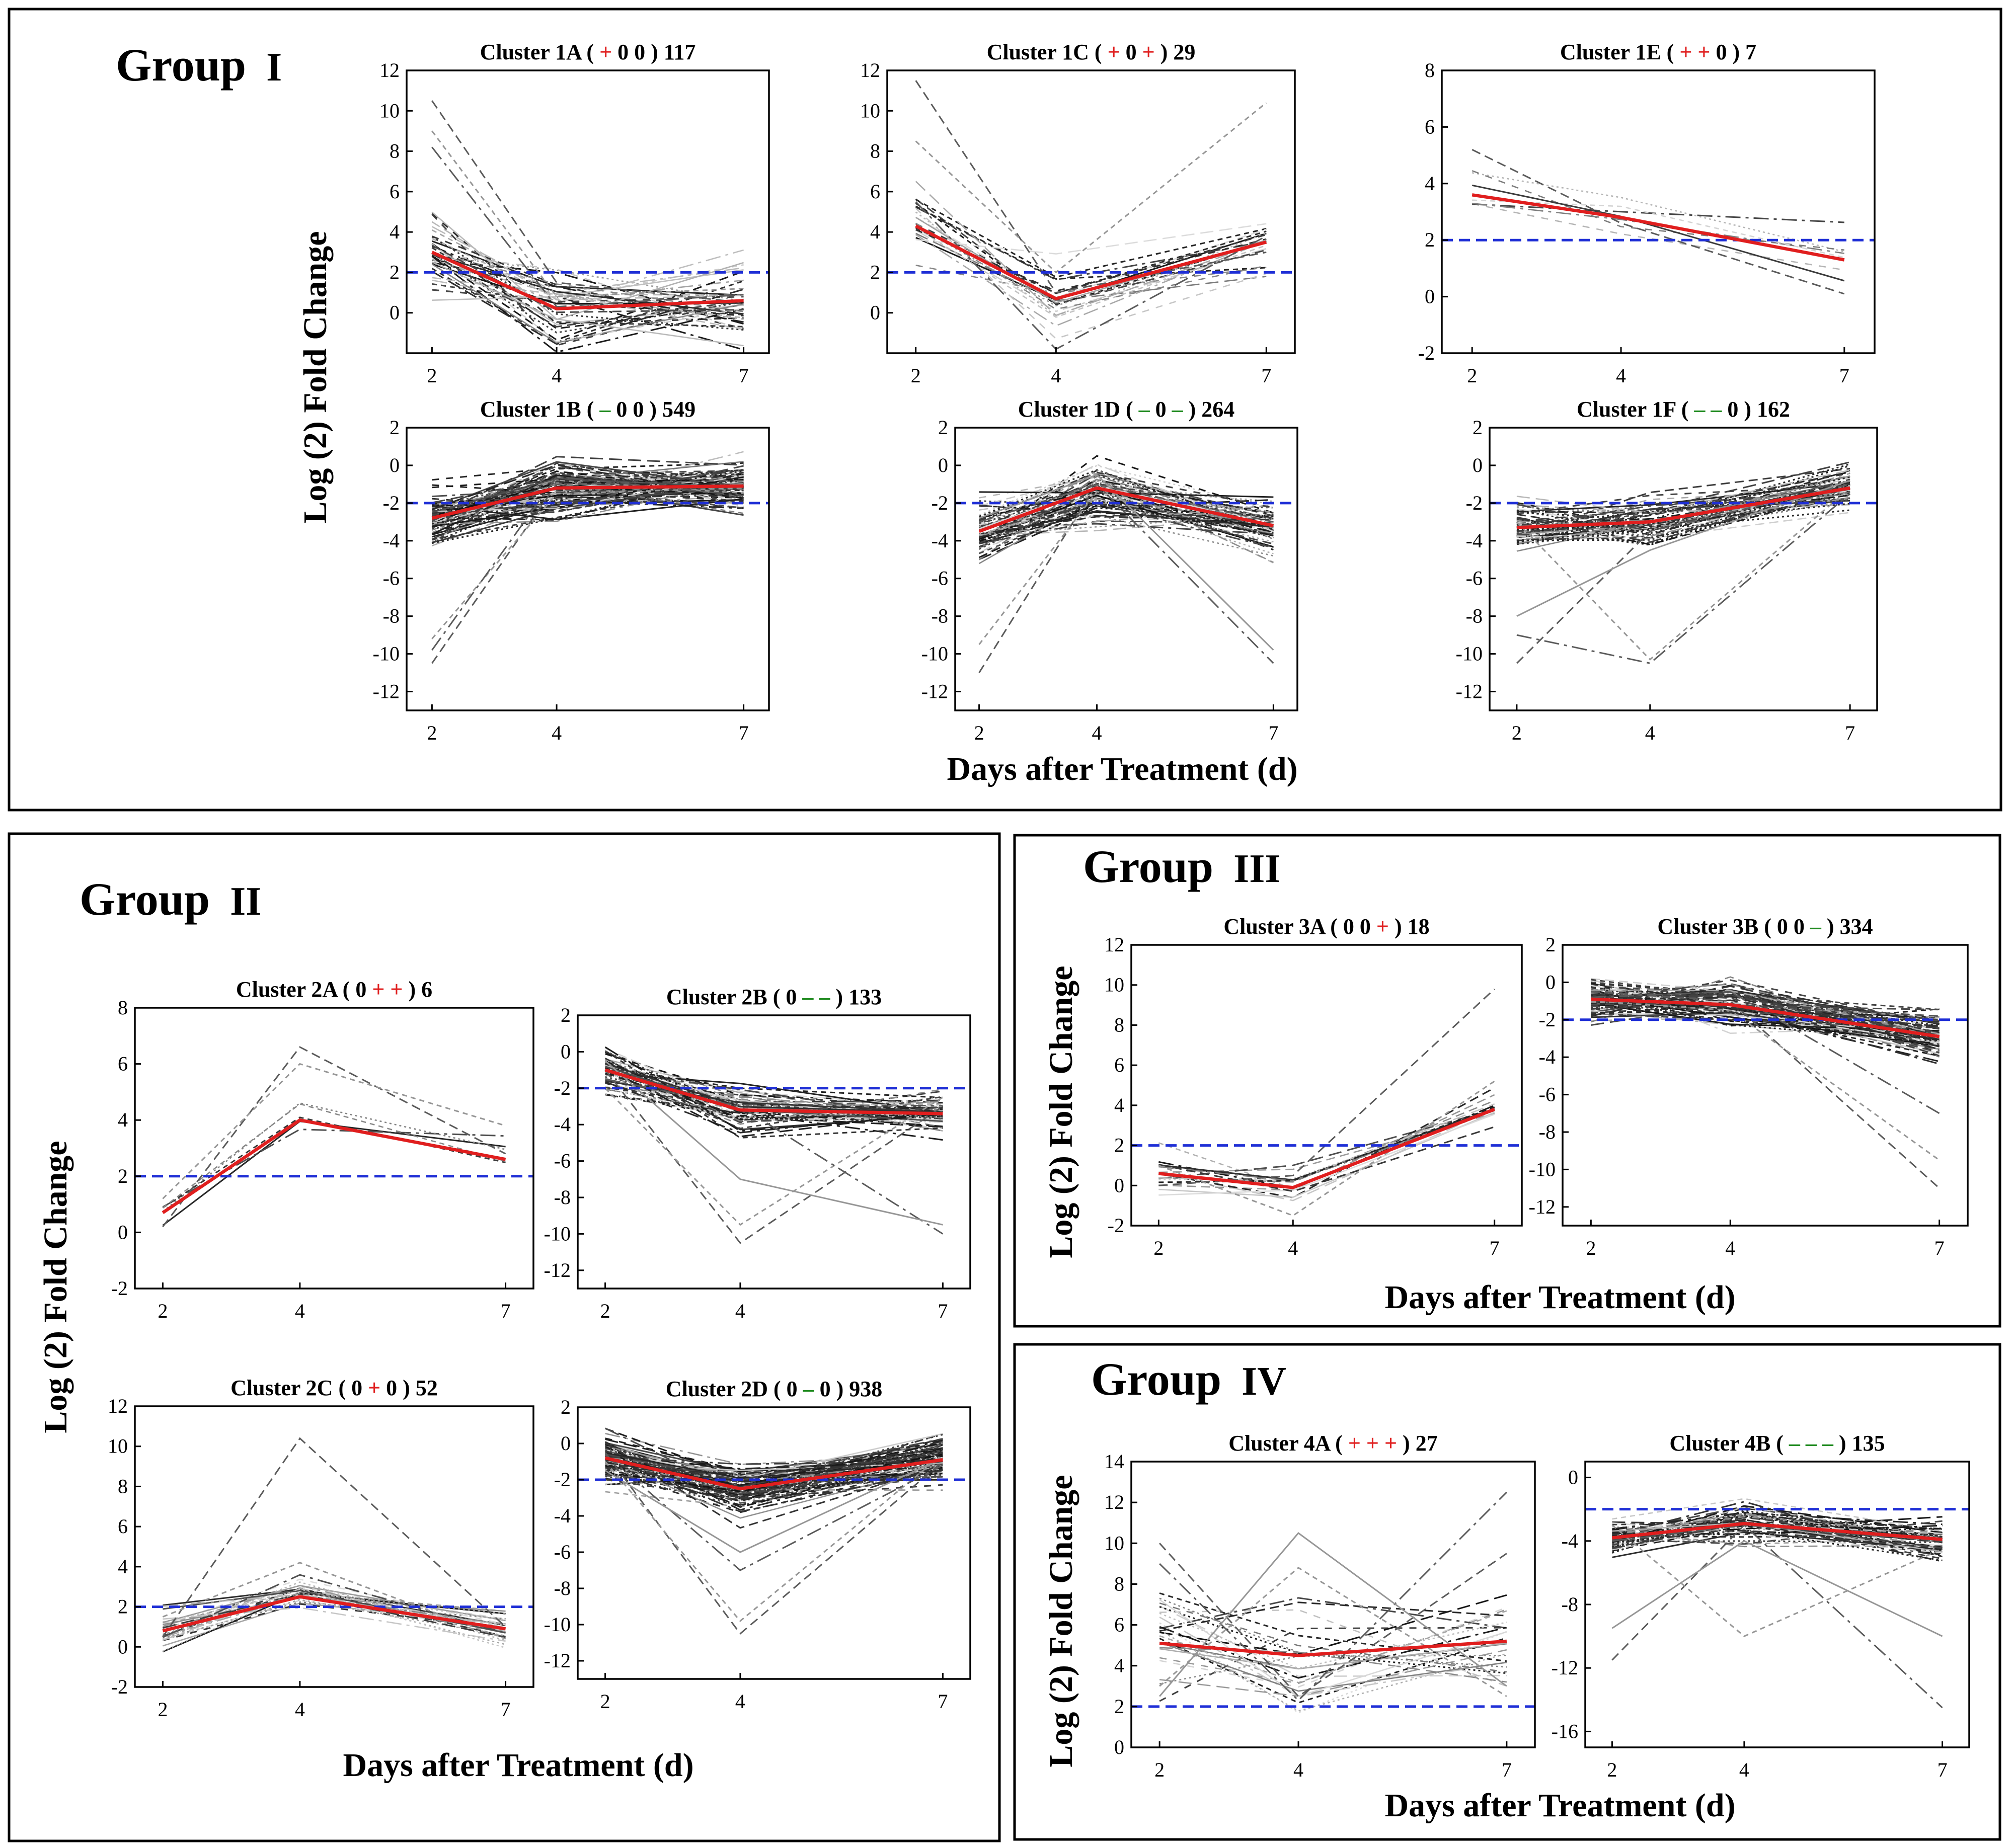  I want to click on cluster-name: Cluster 1A (, so click(540, 52).